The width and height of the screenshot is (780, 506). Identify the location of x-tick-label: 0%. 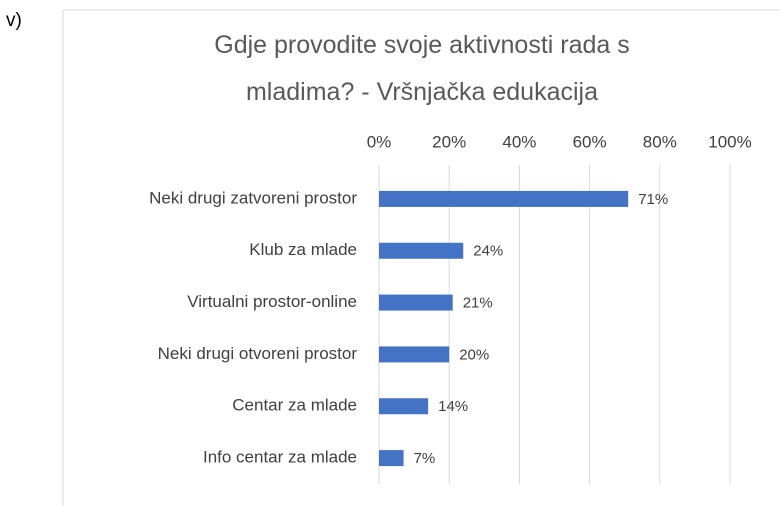
(379, 141).